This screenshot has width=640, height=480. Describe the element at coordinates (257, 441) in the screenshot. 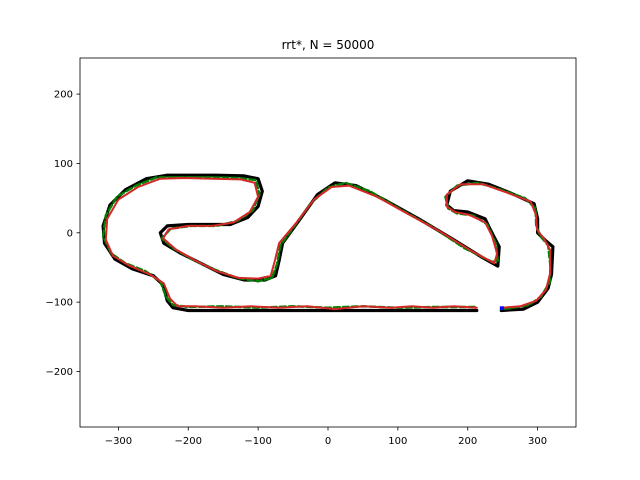

I see `x-tick-label: −100` at that location.